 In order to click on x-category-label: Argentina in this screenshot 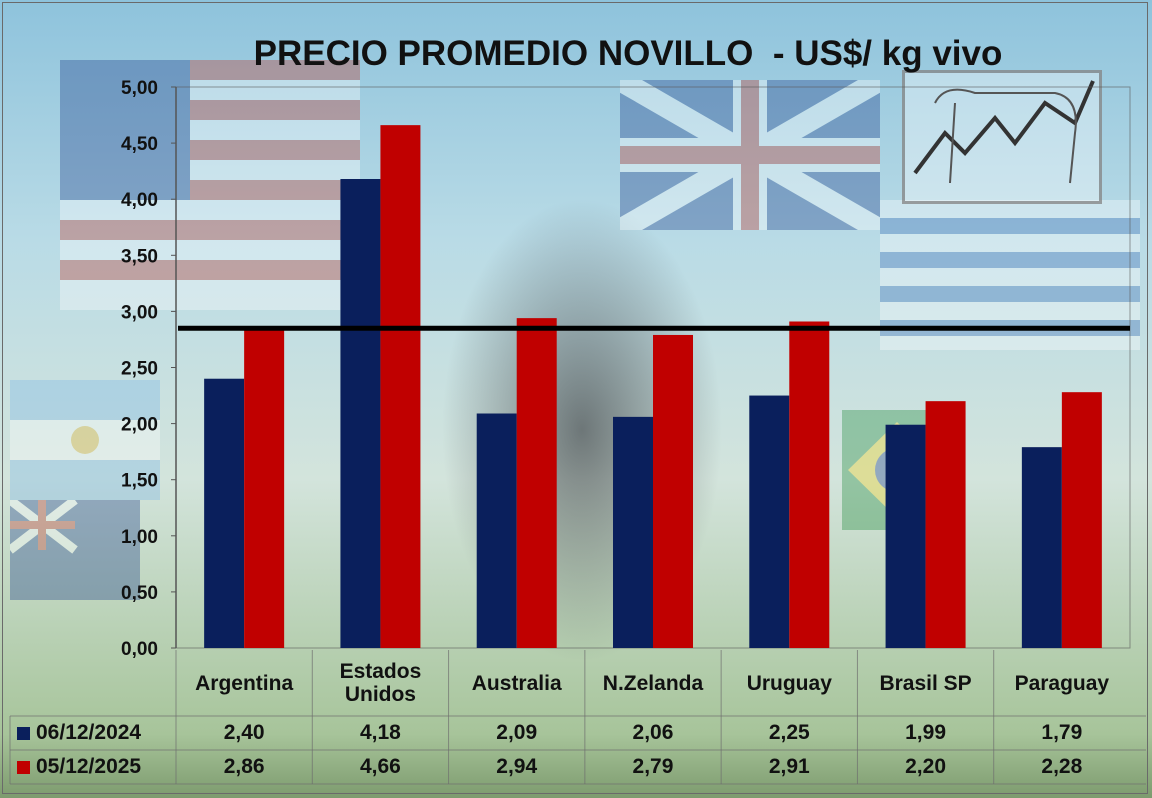, I will do `click(244, 683)`.